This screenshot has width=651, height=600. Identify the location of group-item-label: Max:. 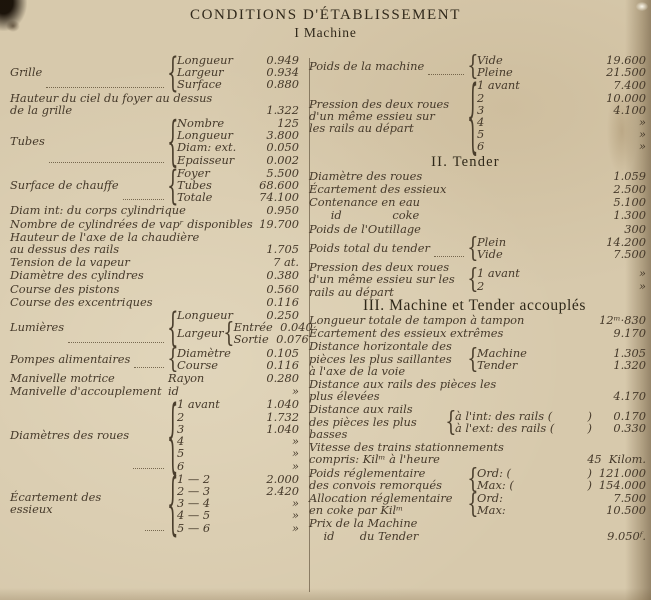
(491, 510).